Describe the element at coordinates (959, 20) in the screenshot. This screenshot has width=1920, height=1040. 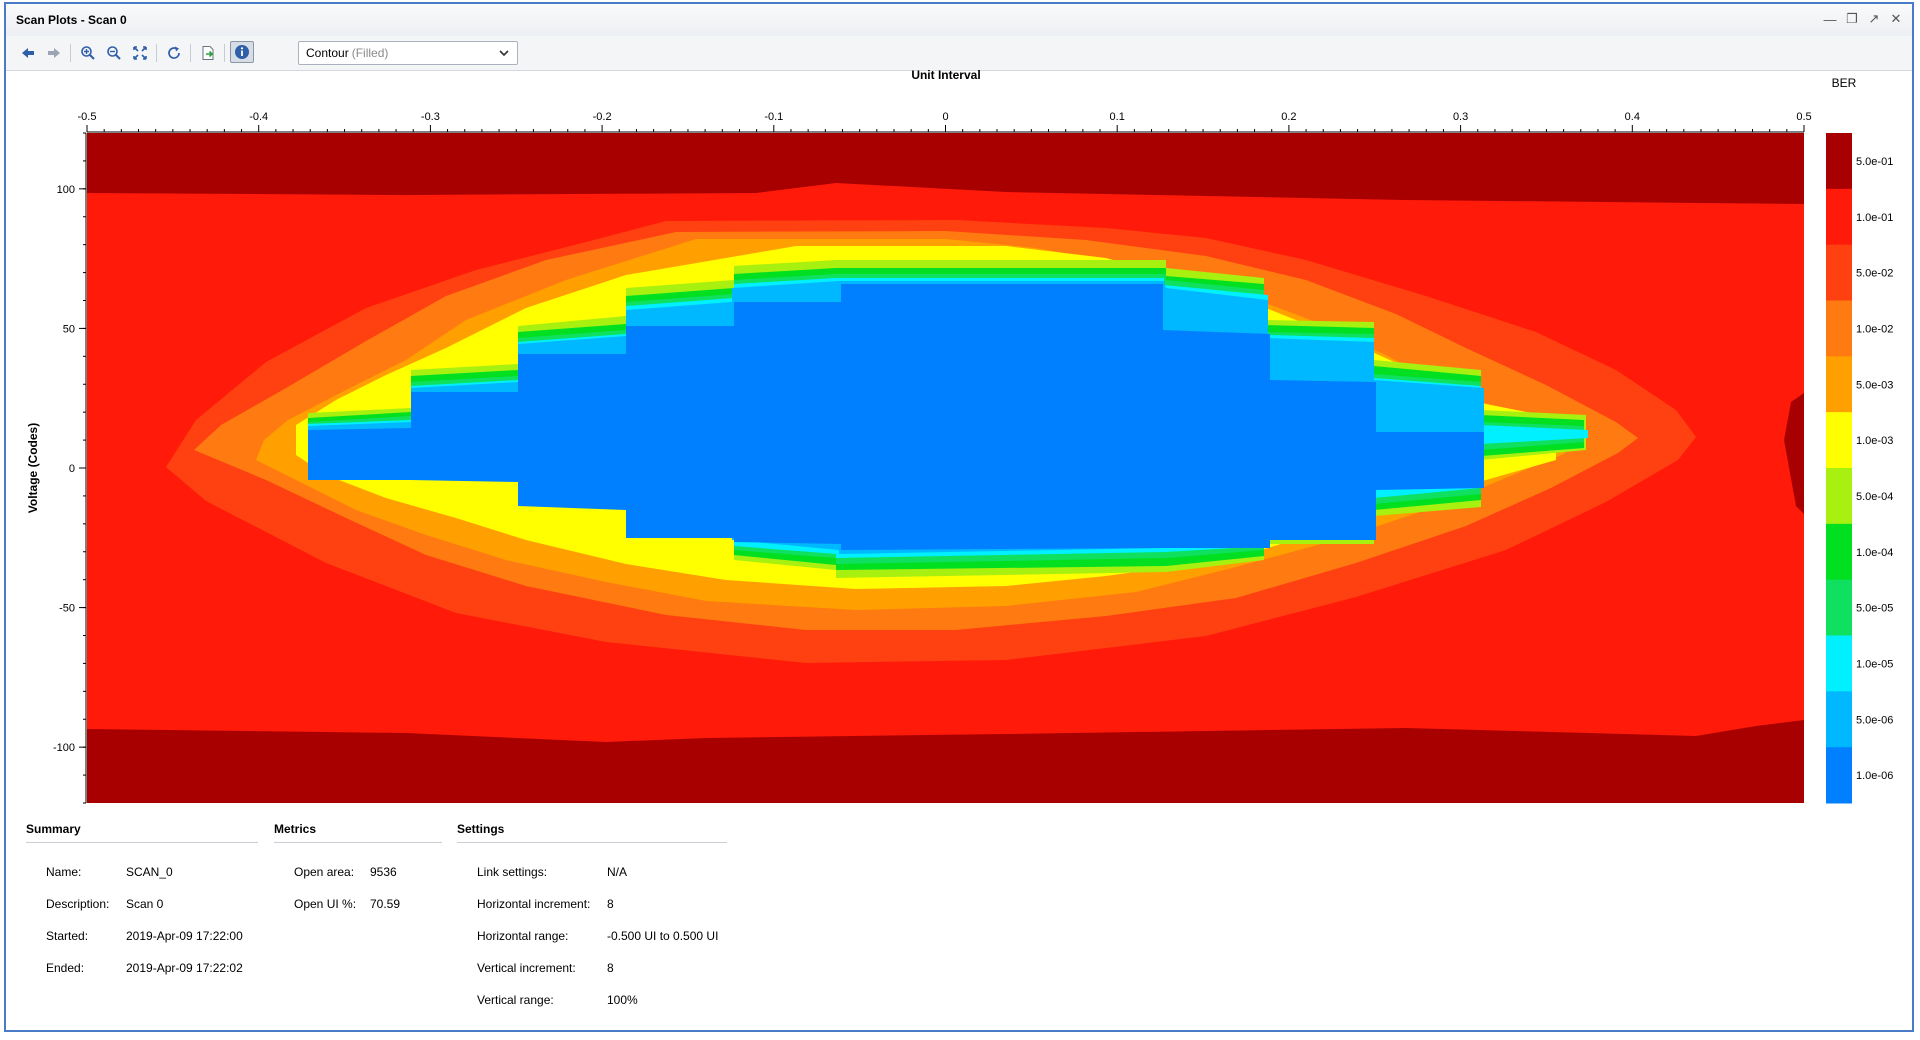
I see `title-bar: Scan Plots - Scan 0 — ❐ ↗ ✕` at that location.